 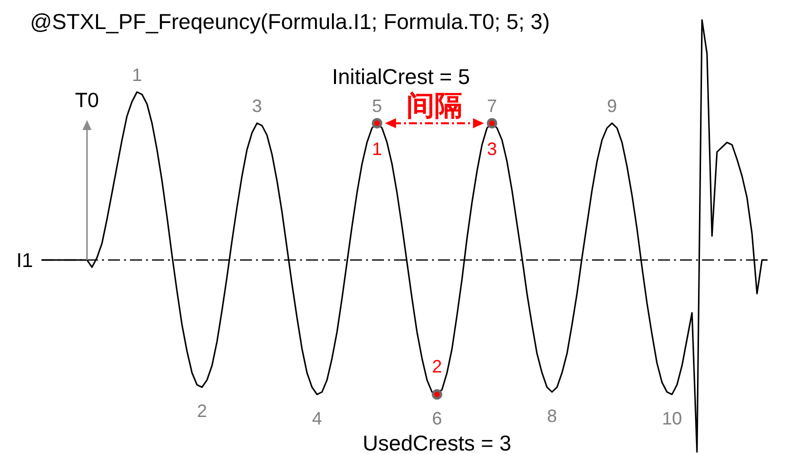 I want to click on x-tick-label: 2, so click(x=202, y=411).